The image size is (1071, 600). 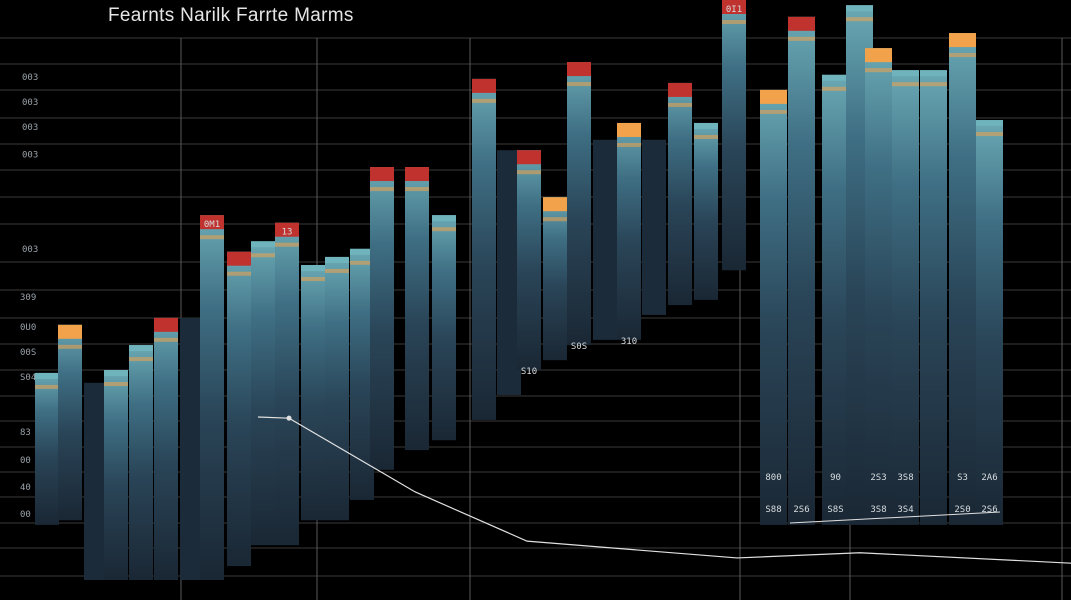 What do you see at coordinates (878, 510) in the screenshot?
I see `bar-foot-label: 3S8` at bounding box center [878, 510].